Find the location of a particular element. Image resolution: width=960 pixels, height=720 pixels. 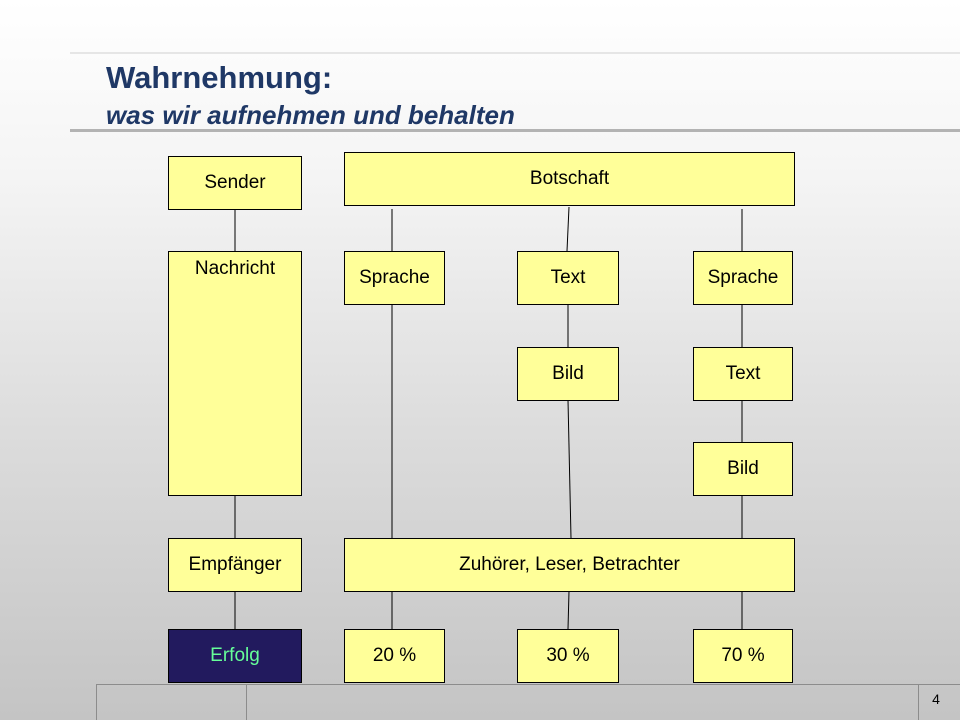

footer-bar is located at coordinates (528, 702).